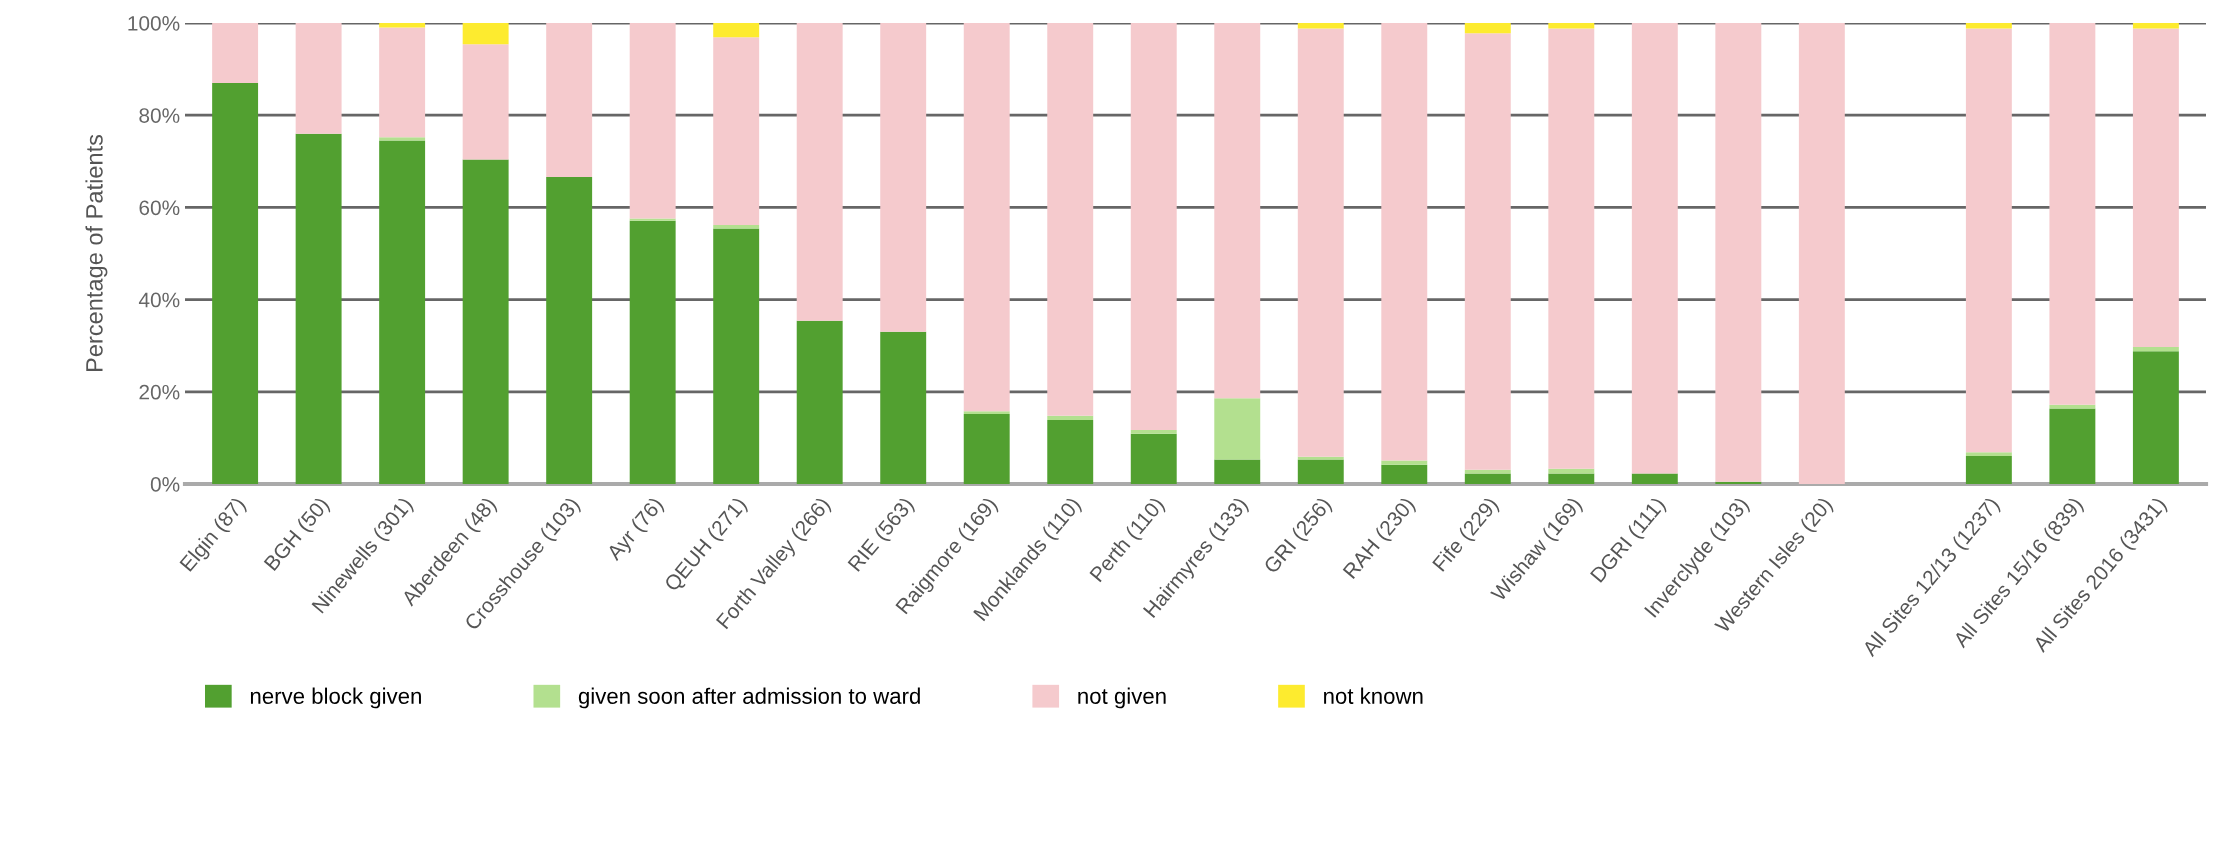 This screenshot has height=843, width=2216. I want to click on y-axis-title: Percentage of Patients, so click(96, 252).